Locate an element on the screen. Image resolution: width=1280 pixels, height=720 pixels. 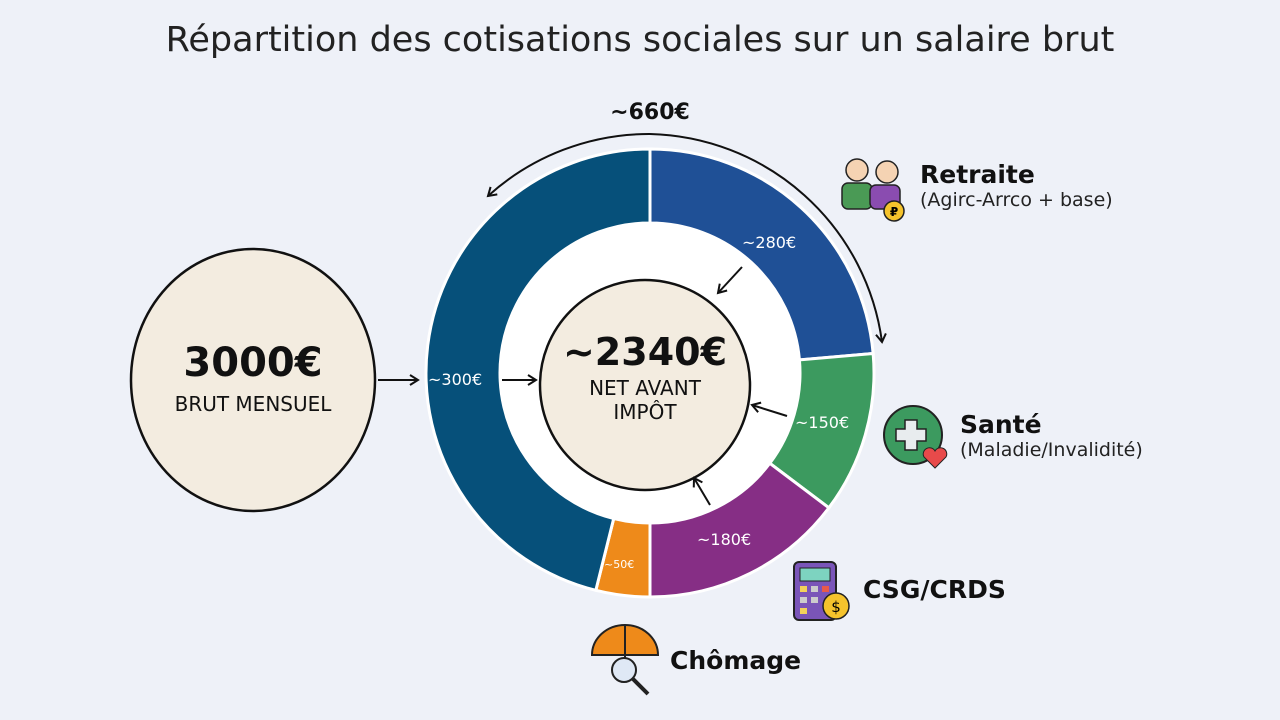
sante-subtitle: (Maladie/Invalidité) is located at coordinates (1051, 450).